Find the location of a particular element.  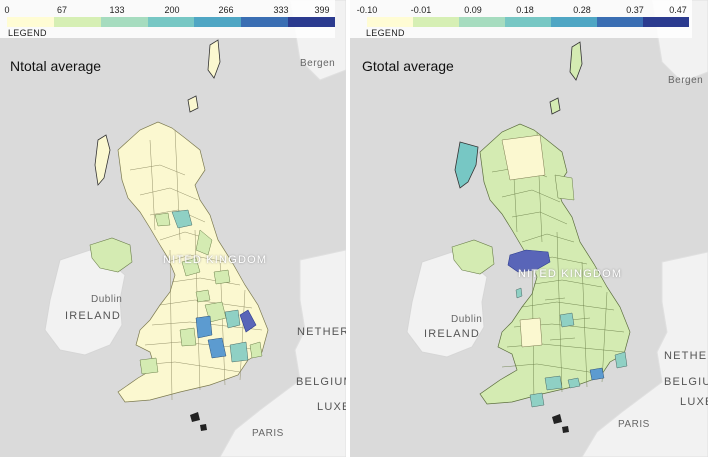

legend-tick: -0.01 is located at coordinates (421, 10).